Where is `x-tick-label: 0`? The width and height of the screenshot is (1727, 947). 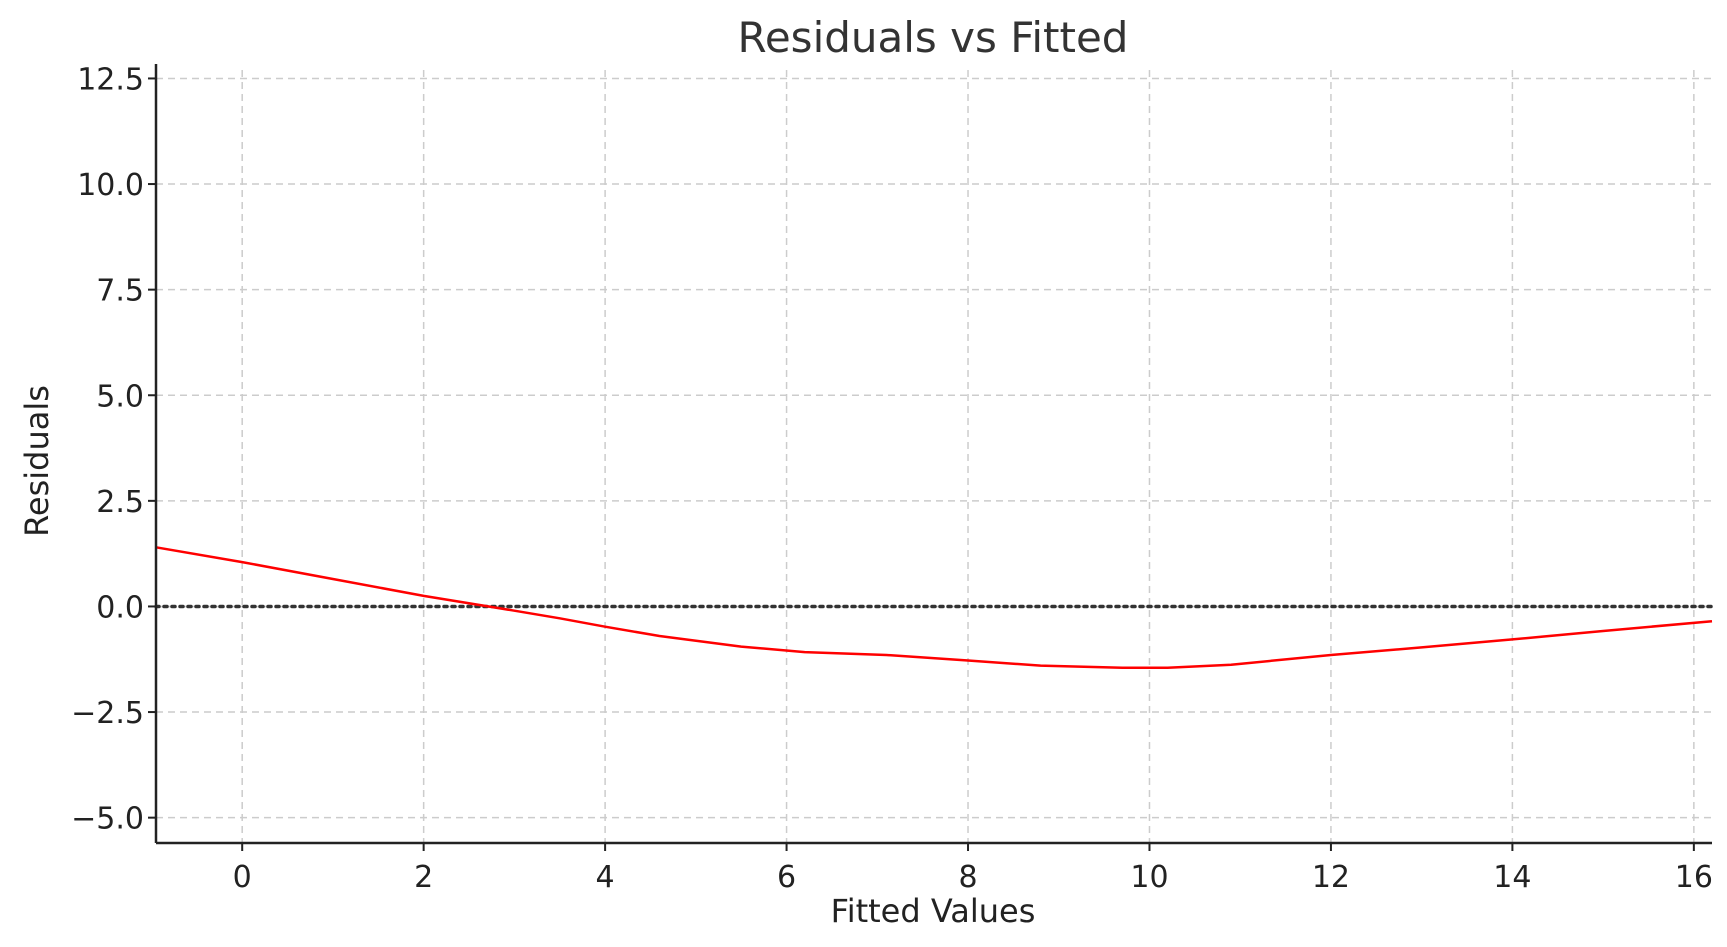
x-tick-label: 0 is located at coordinates (242, 877).